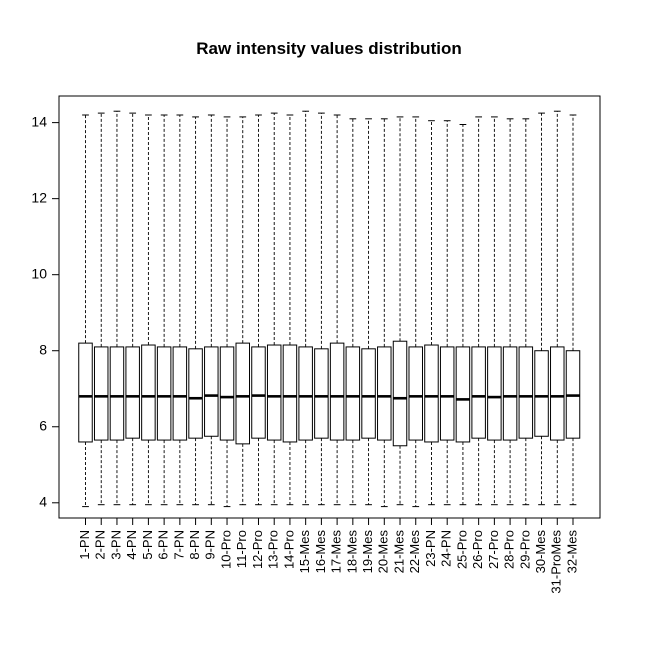  What do you see at coordinates (39, 121) in the screenshot?
I see `y-tick-label: 14` at bounding box center [39, 121].